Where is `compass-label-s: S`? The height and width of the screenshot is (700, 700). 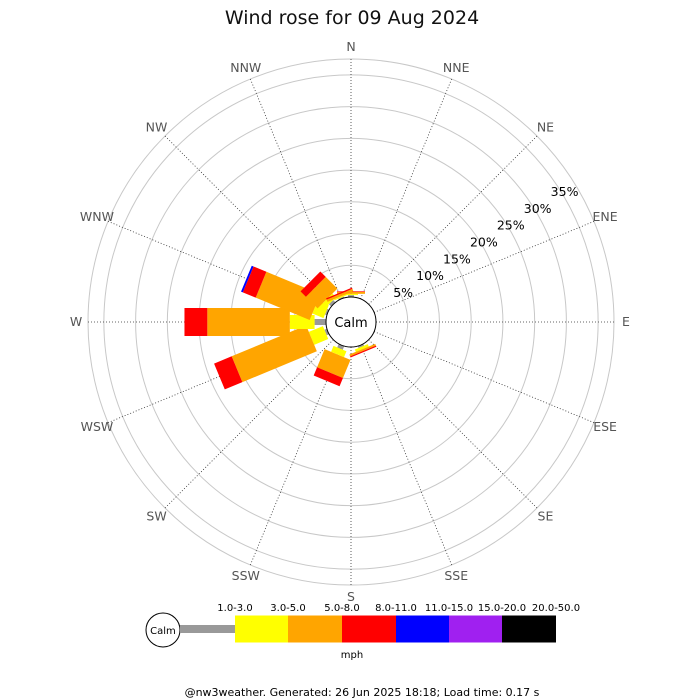 compass-label-s: S is located at coordinates (351, 596).